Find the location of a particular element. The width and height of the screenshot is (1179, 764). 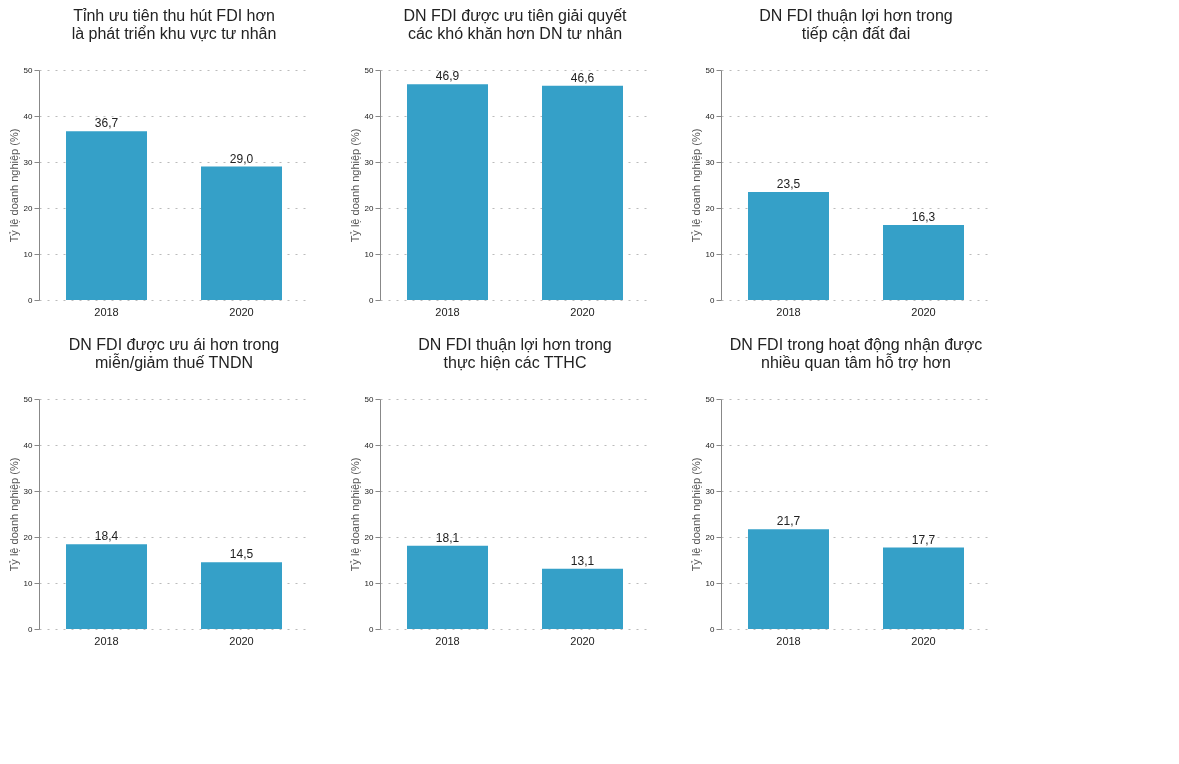

data-label: 16,3 is located at coordinates (923, 217).